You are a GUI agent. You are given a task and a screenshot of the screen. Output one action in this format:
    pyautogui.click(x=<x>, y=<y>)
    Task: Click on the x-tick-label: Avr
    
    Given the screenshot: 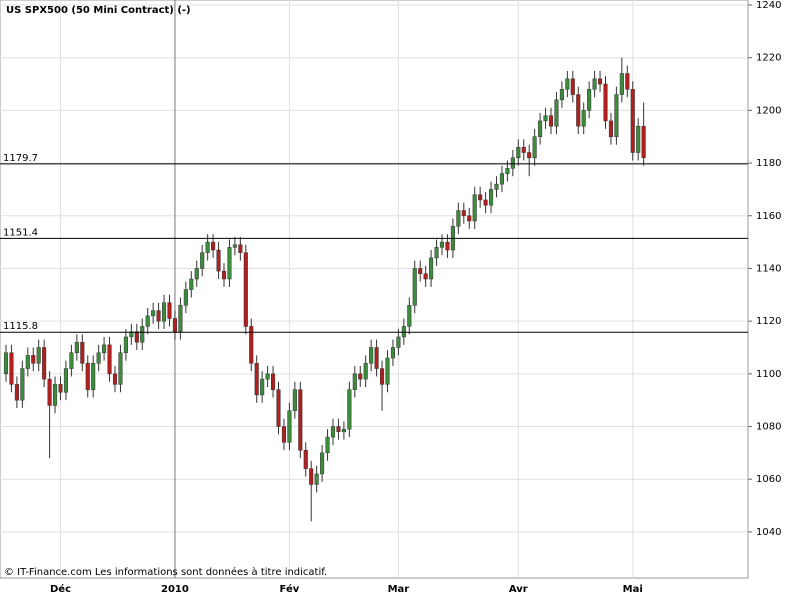 What is the action you would take?
    pyautogui.click(x=518, y=589)
    